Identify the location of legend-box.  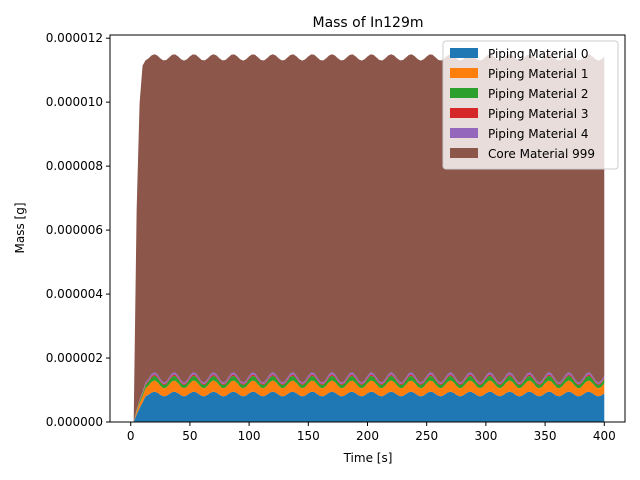
(530, 105).